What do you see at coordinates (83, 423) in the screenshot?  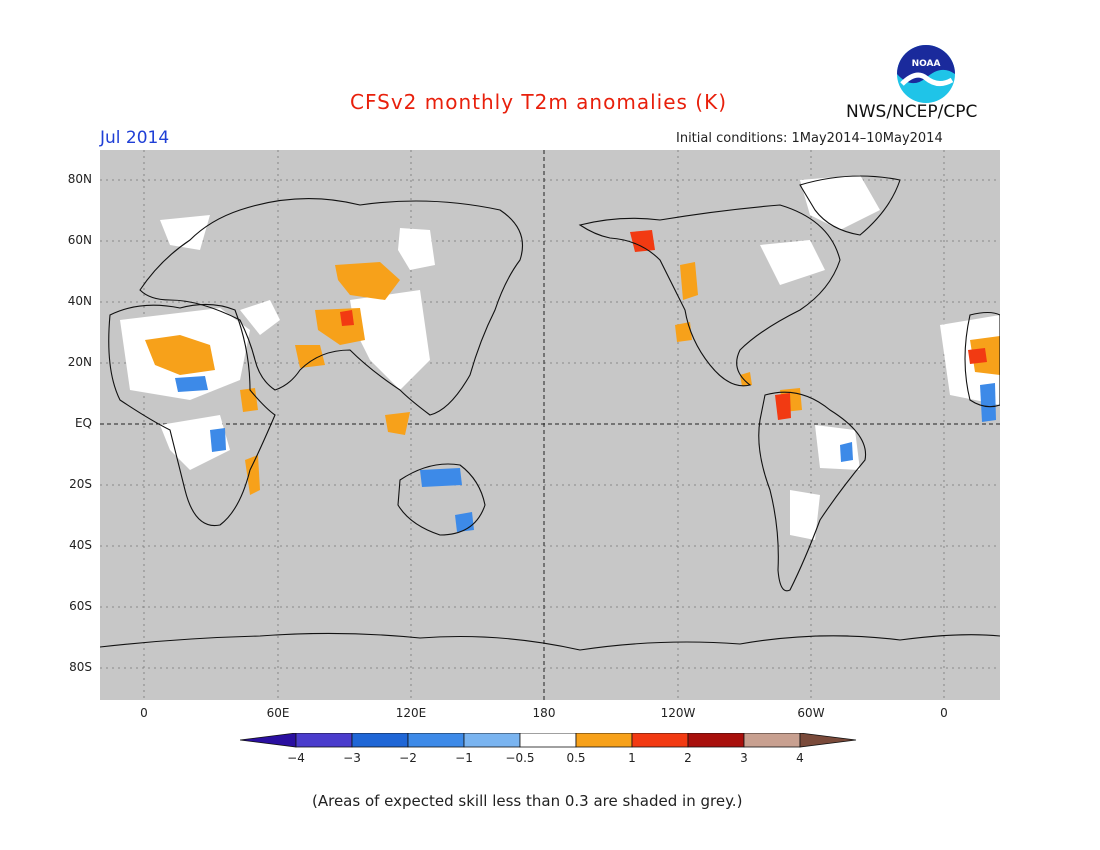 I see `lat-label-eq: EQ` at bounding box center [83, 423].